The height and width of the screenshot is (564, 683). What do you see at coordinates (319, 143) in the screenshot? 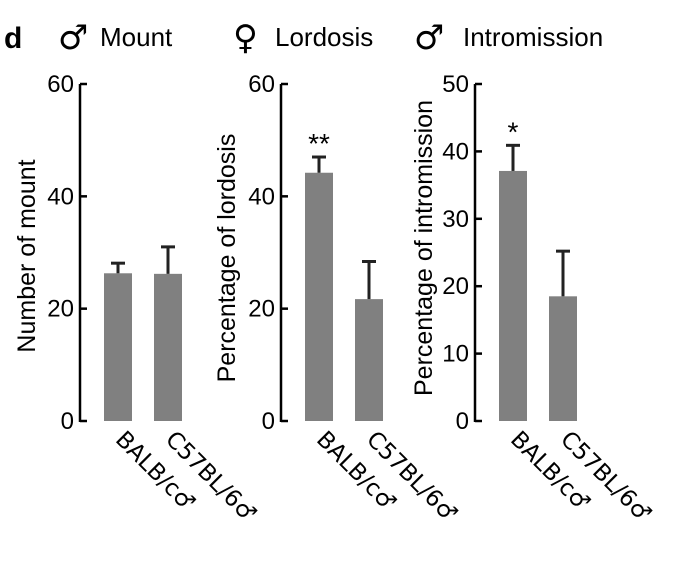
I see `significance-marker: **` at bounding box center [319, 143].